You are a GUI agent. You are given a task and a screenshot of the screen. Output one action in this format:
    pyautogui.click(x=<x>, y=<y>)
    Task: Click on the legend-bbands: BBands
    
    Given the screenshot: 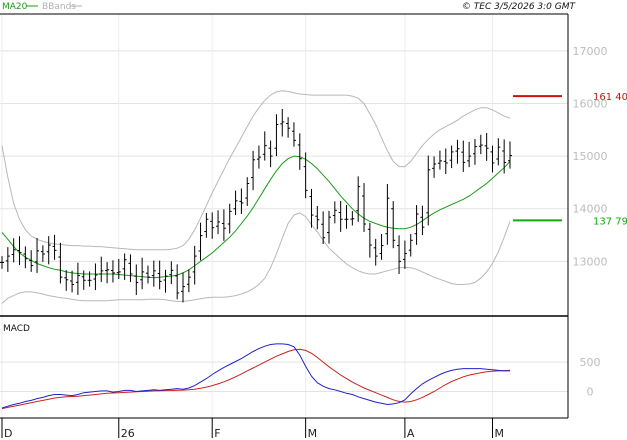 What is the action you would take?
    pyautogui.click(x=59, y=7)
    